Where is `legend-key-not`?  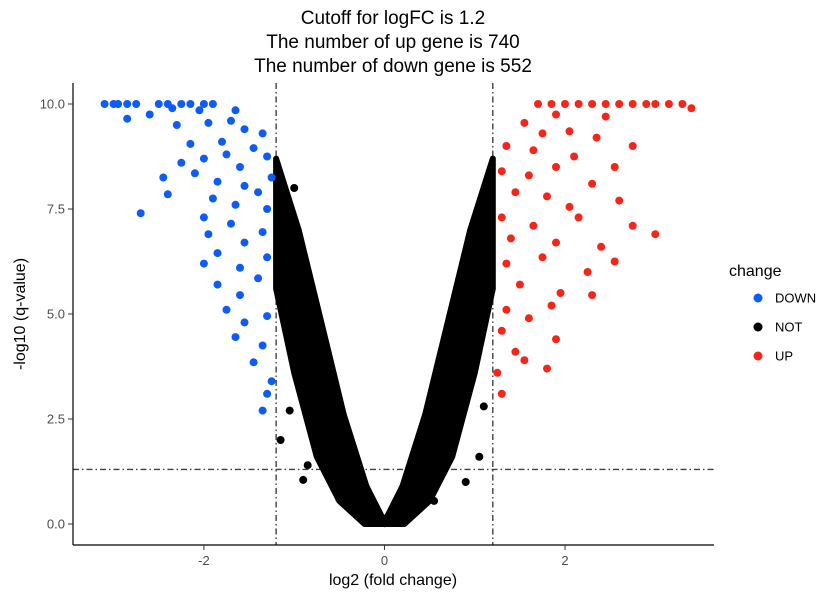 legend-key-not is located at coordinates (758, 327).